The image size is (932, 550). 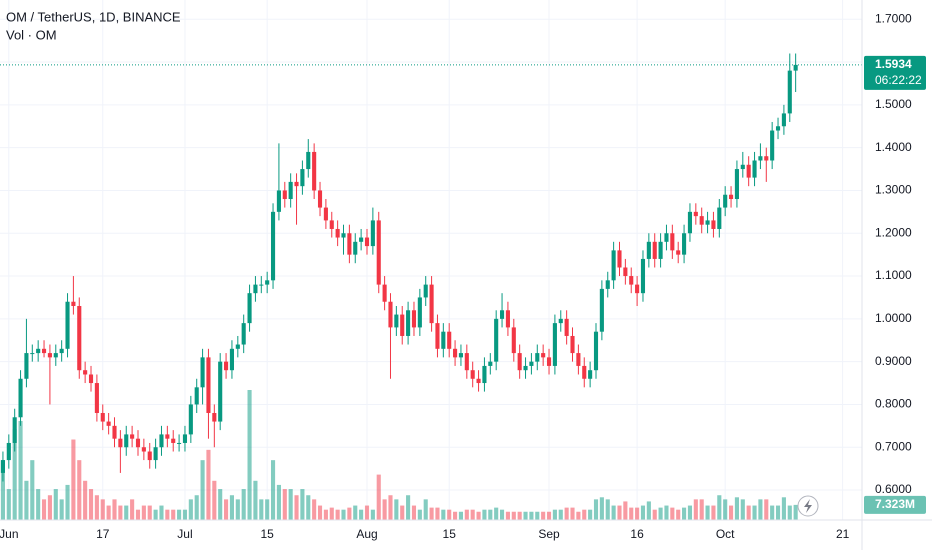 What do you see at coordinates (808, 506) in the screenshot?
I see `replay-icon` at bounding box center [808, 506].